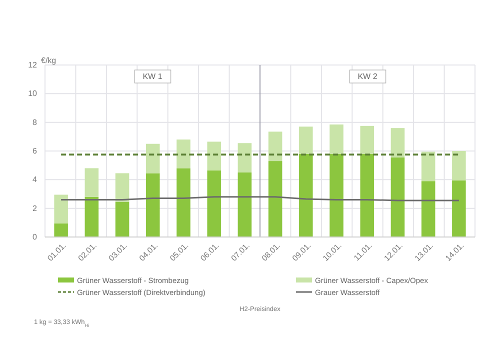 Image resolution: width=500 pixels, height=346 pixels. I want to click on annotation: KW 1, so click(152, 76).